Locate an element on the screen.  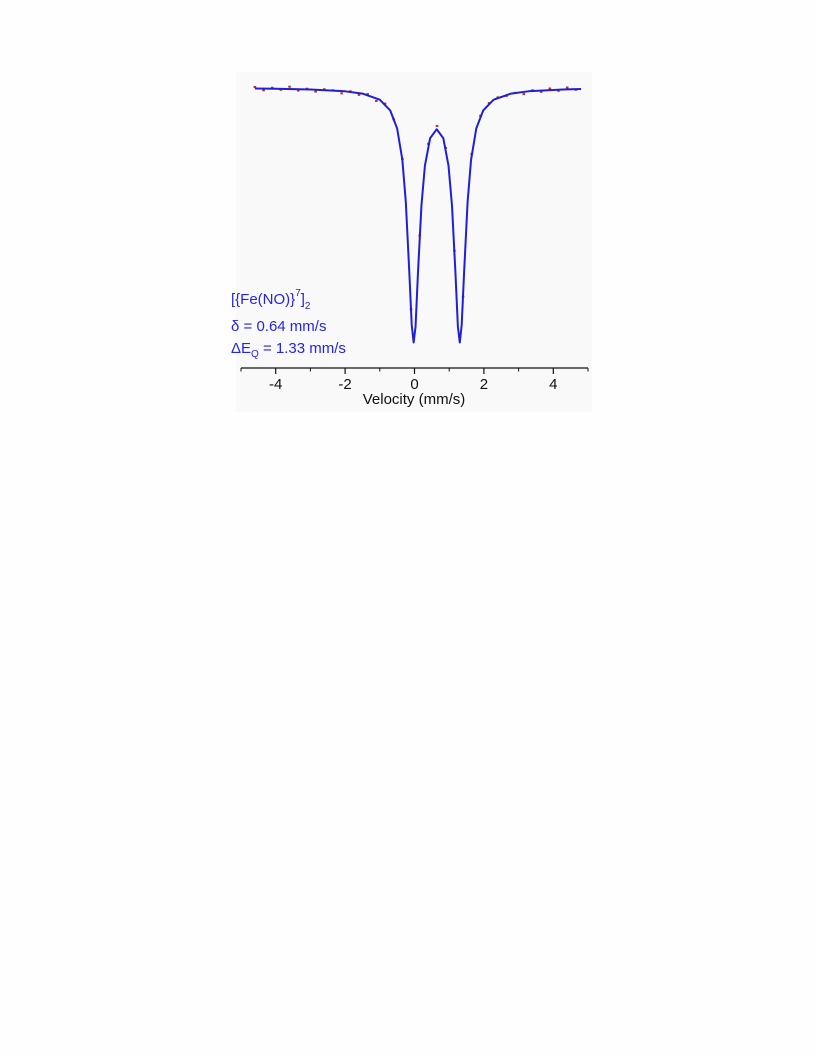
x-axis-label: Velocity (mm/s) is located at coordinates (414, 399).